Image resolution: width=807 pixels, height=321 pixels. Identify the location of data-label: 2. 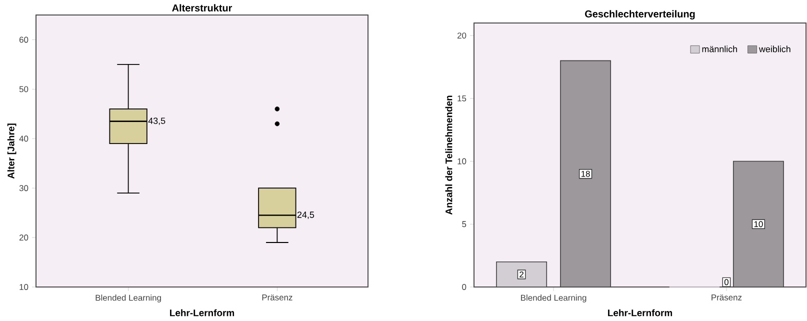
(522, 274).